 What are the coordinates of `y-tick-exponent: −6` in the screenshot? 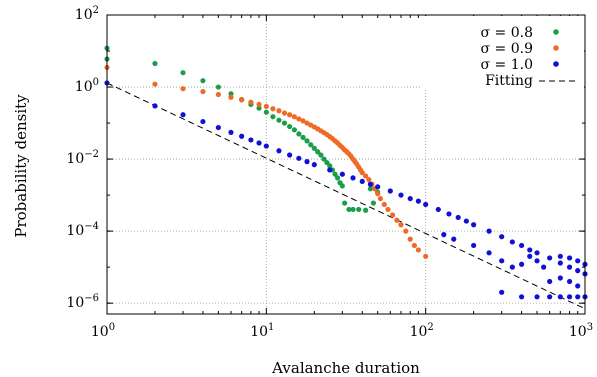 It's located at (91, 298).